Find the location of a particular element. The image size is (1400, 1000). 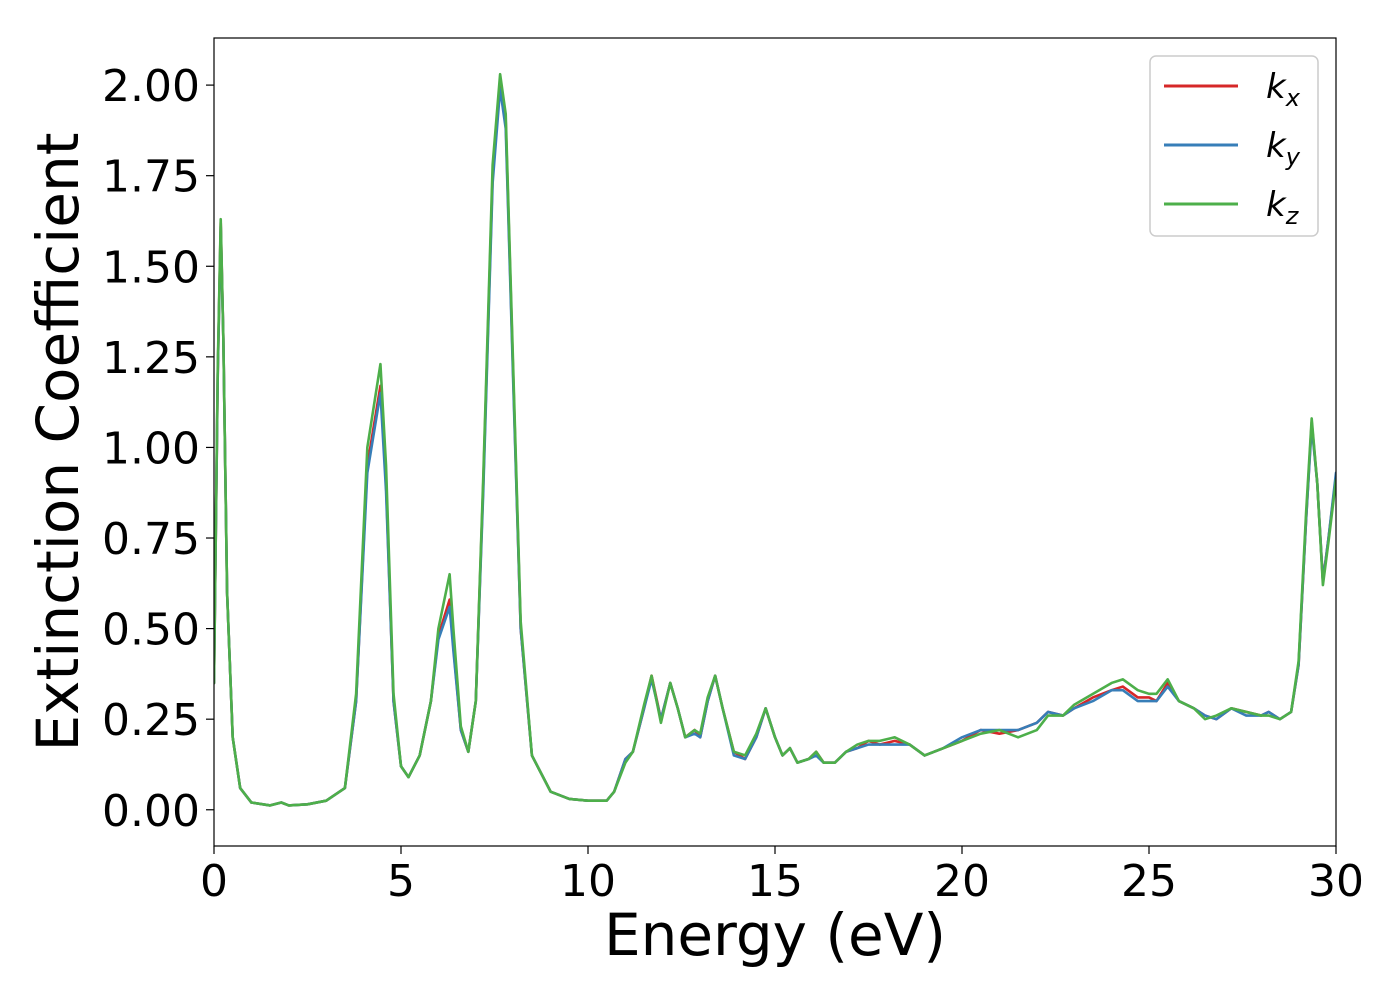

y-tick-label: 1.00 is located at coordinates (151, 448).